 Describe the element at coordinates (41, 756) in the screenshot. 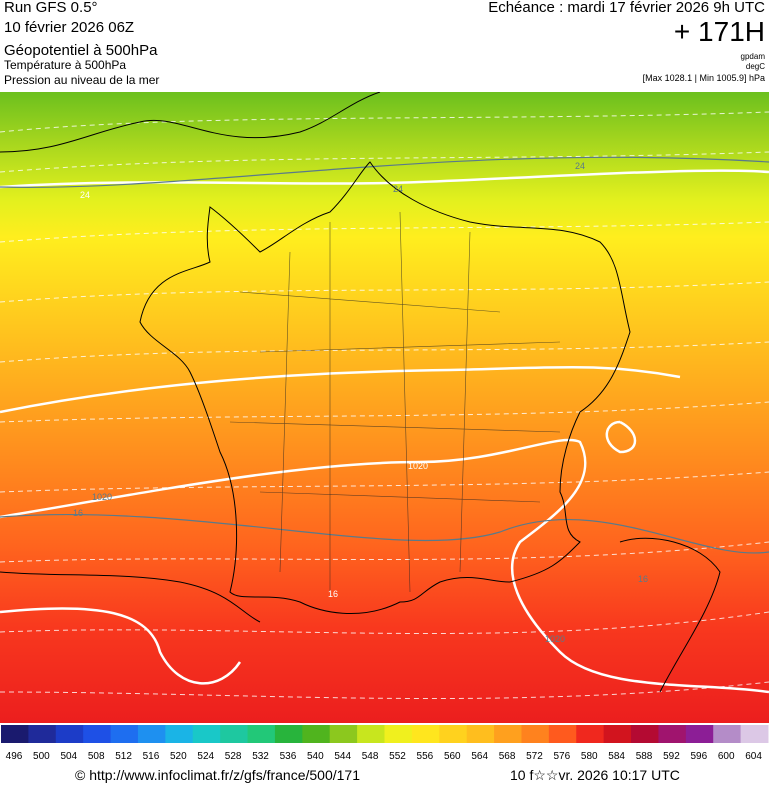

I see `colorbar-tick-label: 500` at that location.